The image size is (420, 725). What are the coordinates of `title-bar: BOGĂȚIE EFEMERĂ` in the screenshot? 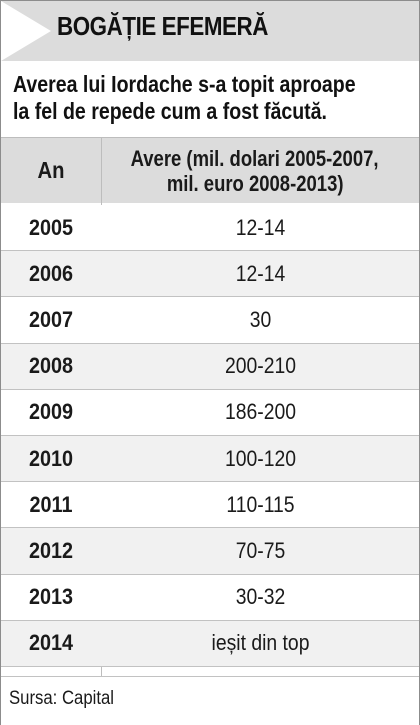 It's located at (210, 32).